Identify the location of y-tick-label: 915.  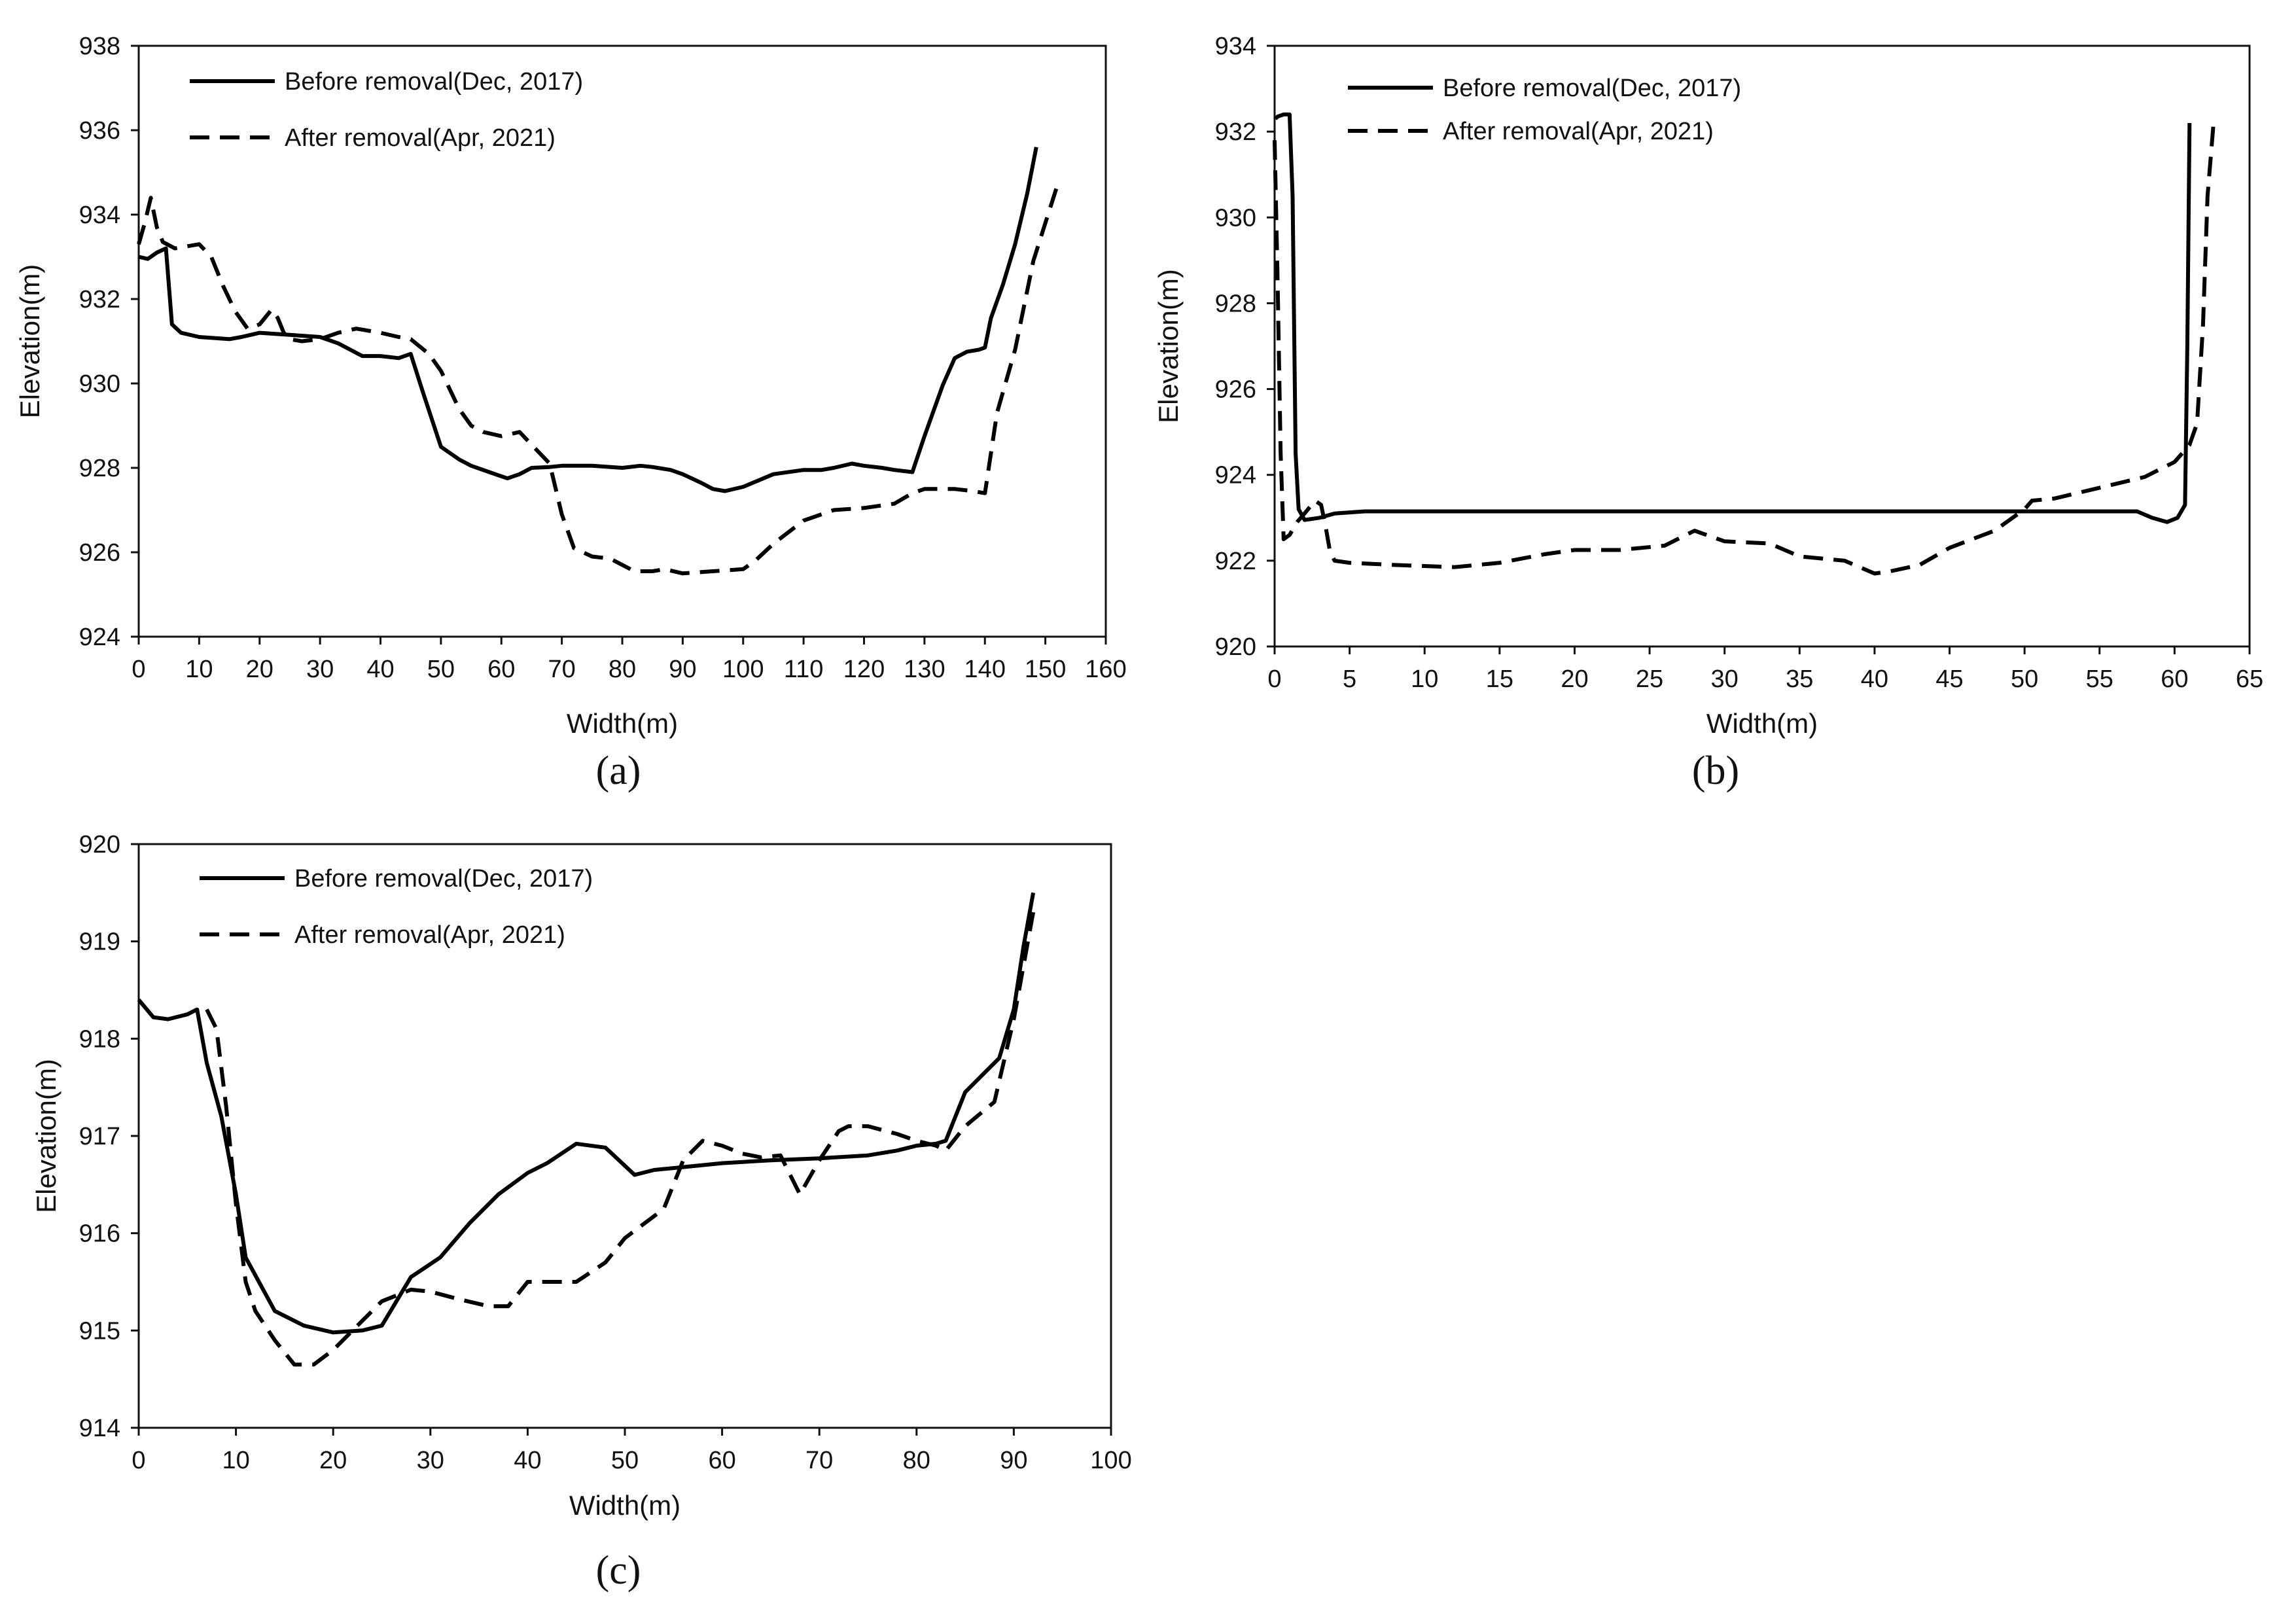
(100, 1331).